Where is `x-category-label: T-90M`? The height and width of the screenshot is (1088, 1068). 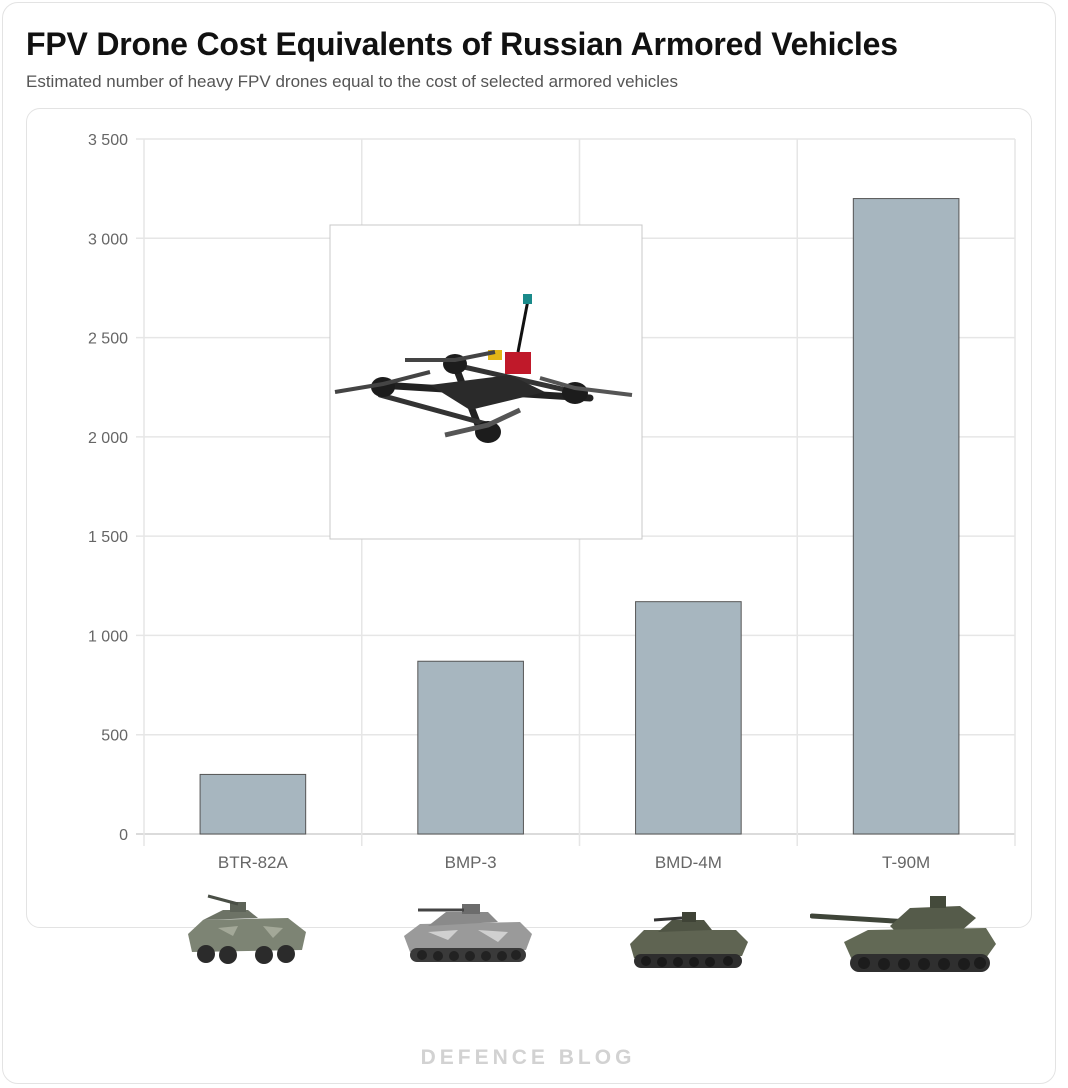
x-category-label: T-90M is located at coordinates (906, 862).